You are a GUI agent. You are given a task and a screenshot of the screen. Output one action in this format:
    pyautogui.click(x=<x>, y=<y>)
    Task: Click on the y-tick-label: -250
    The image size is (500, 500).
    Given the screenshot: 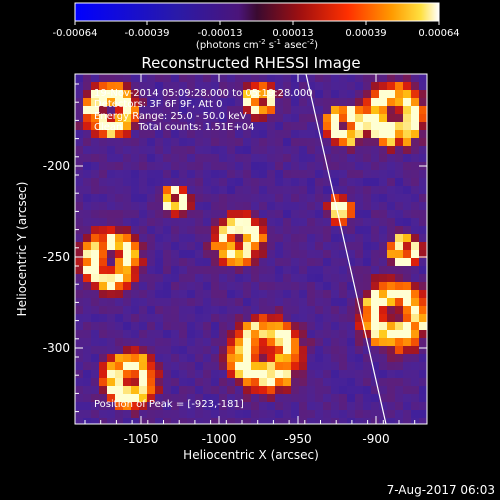 What is the action you would take?
    pyautogui.click(x=56, y=257)
    